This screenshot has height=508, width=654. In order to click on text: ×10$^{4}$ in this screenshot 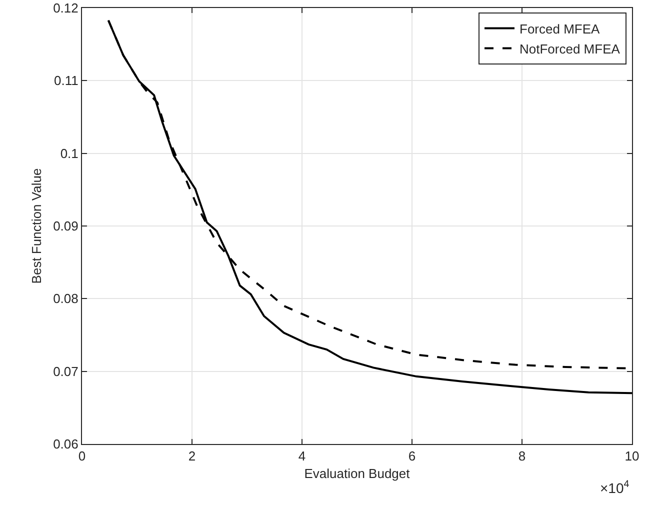, I will do `click(615, 487)`.